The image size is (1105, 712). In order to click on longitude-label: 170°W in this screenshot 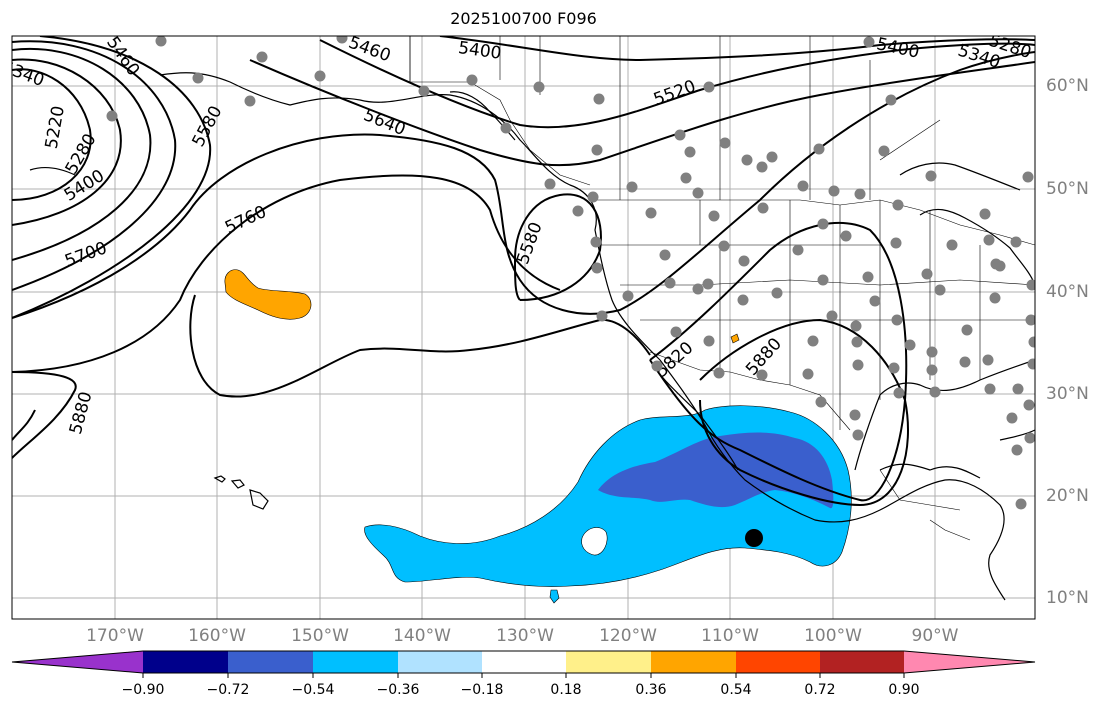, I will do `click(115, 636)`.